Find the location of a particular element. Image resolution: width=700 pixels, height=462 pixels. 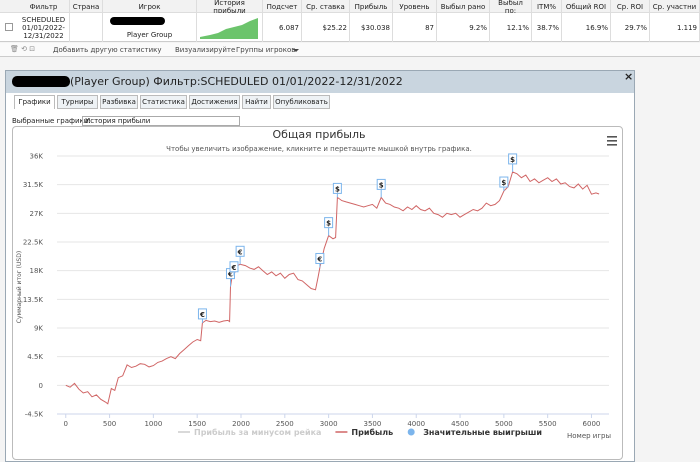

column-header: Подсчет is located at coordinates (282, 6).